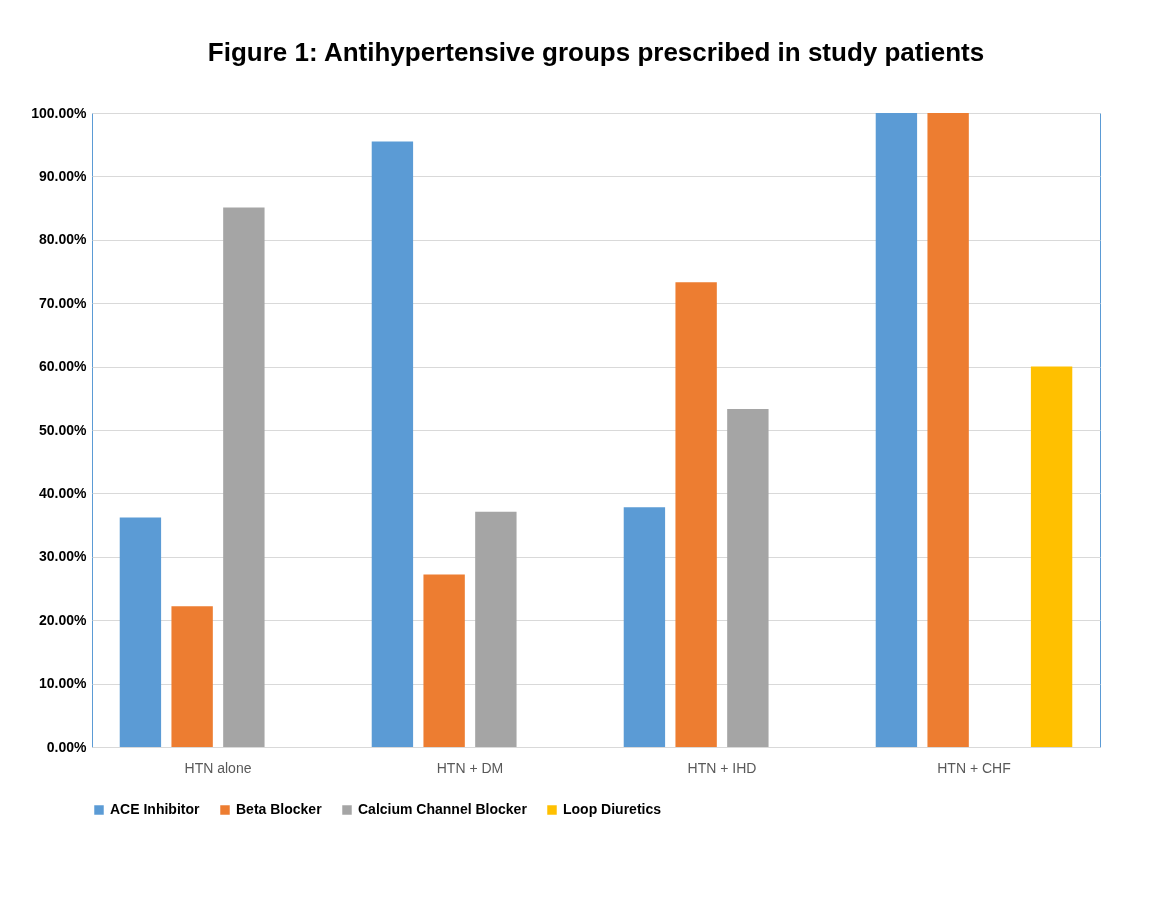  Describe the element at coordinates (612, 809) in the screenshot. I see `legend-label: Loop Diuretics` at that location.